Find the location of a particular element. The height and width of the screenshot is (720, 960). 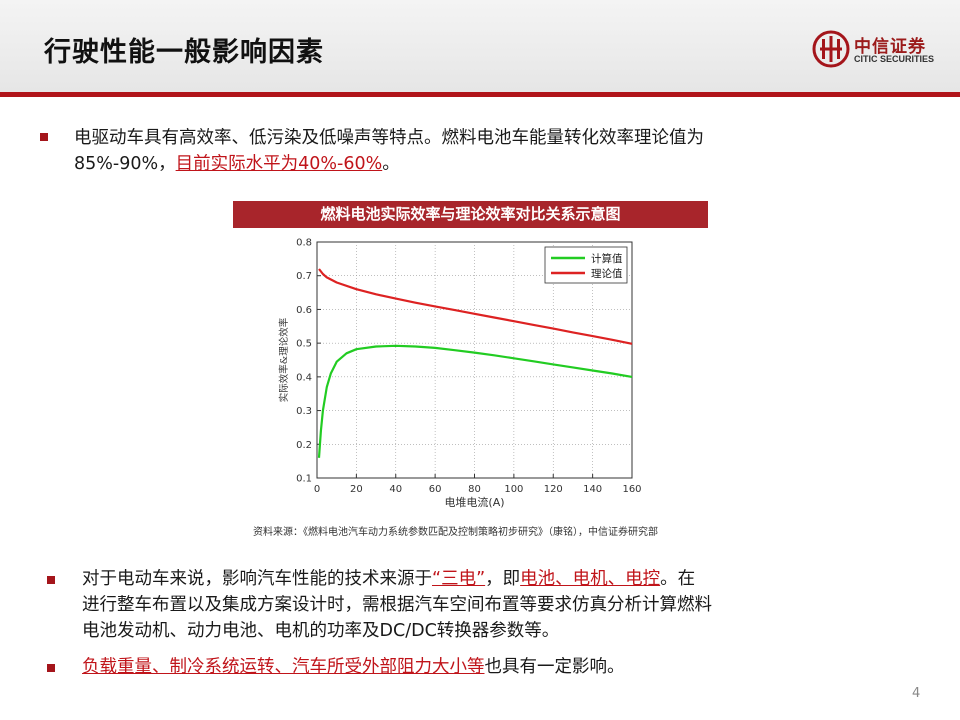

y-tick-label: 0.4 is located at coordinates (304, 377).